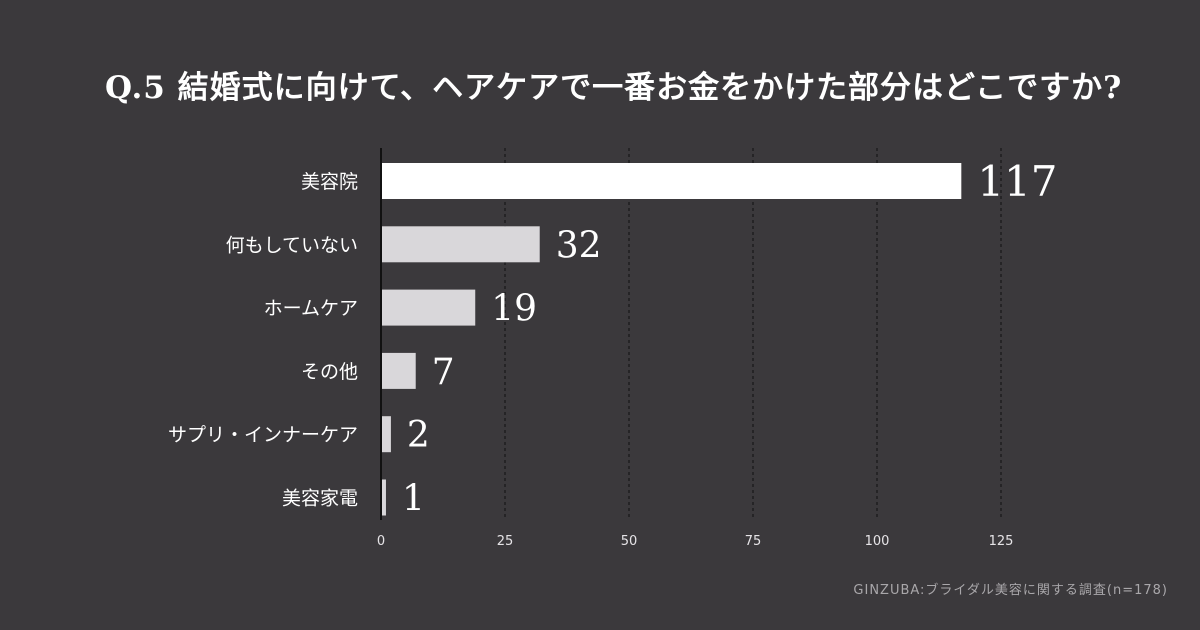  Describe the element at coordinates (320, 499) in the screenshot. I see `category-label-5: 美容家電` at that location.